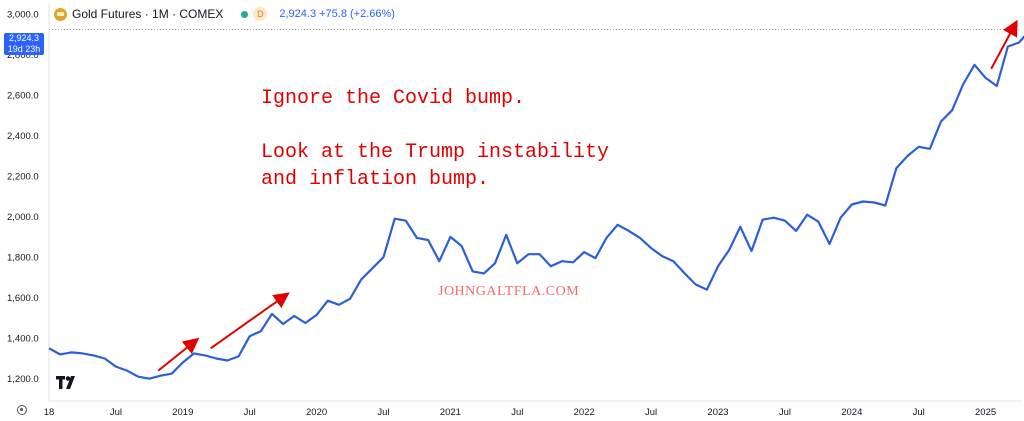 This screenshot has height=421, width=1024. I want to click on x-tick-label: 2023, so click(717, 412).